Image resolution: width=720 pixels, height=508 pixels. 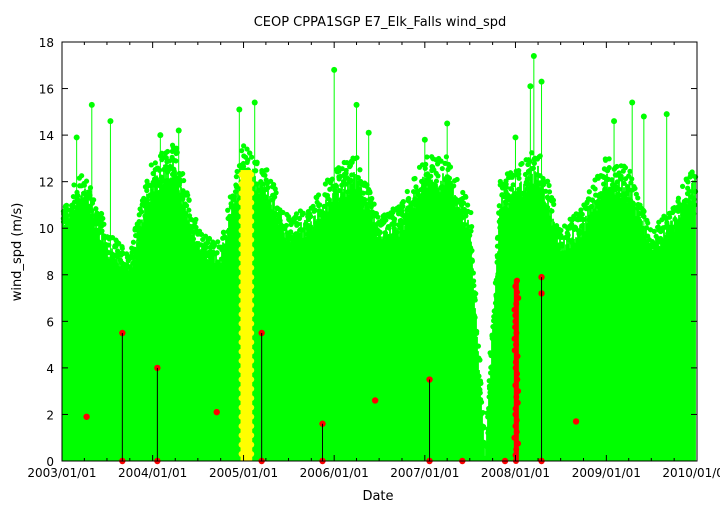 What do you see at coordinates (46, 229) in the screenshot?
I see `y-tick-label: 10` at bounding box center [46, 229].